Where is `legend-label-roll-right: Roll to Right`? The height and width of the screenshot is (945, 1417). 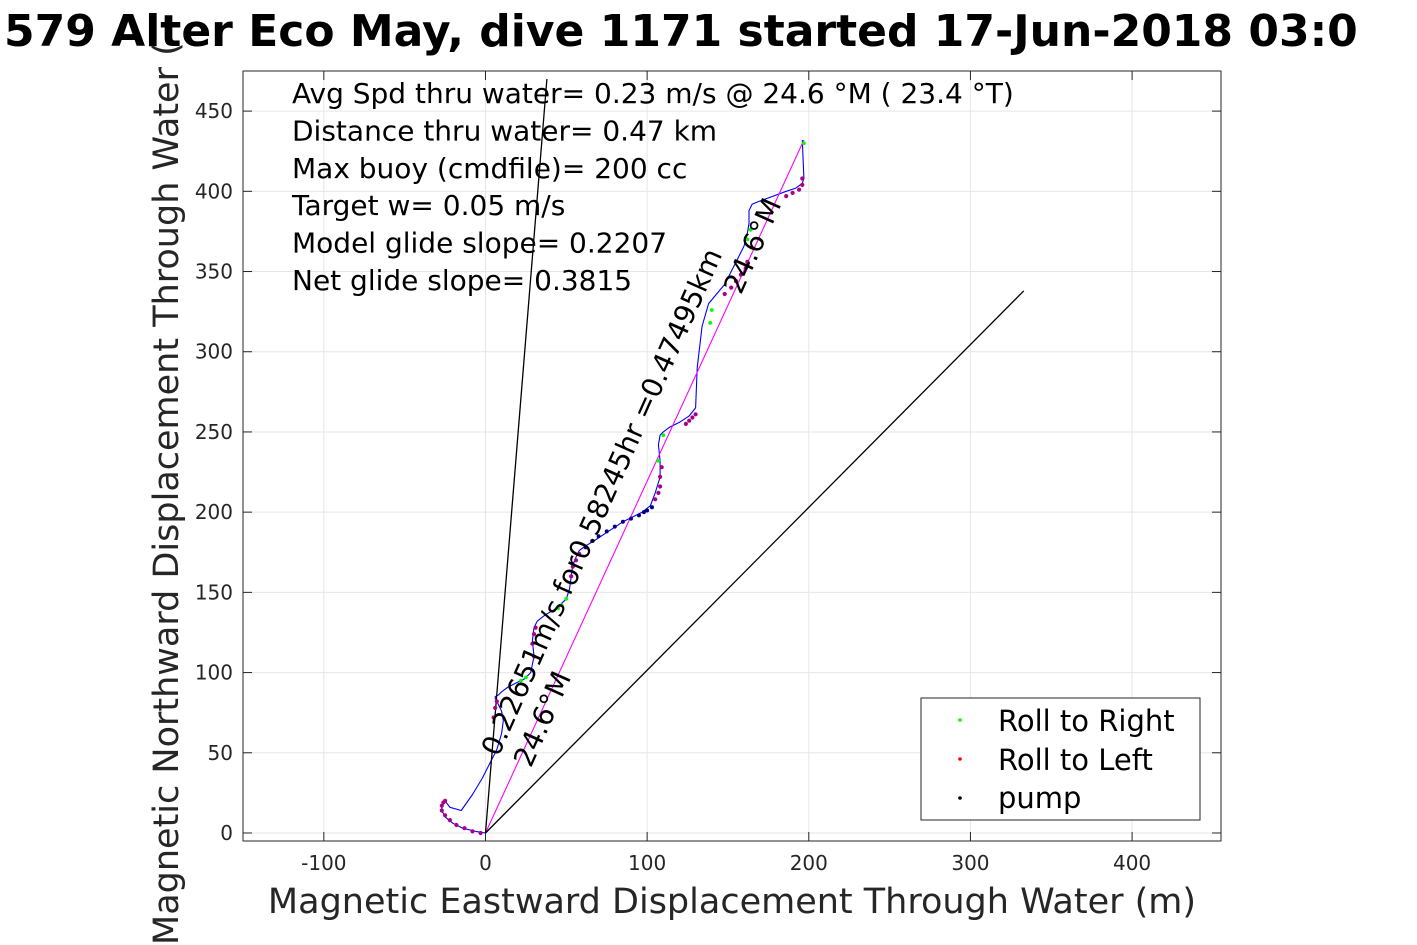 legend-label-roll-right: Roll to Right is located at coordinates (1086, 721).